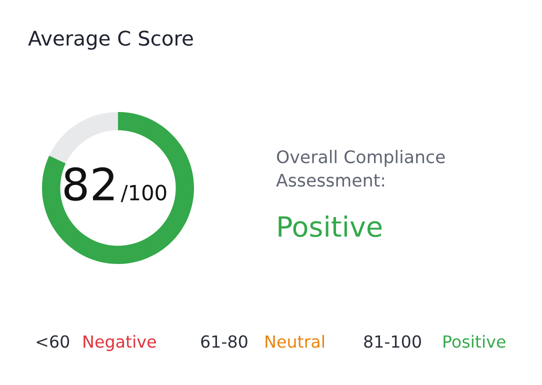  What do you see at coordinates (224, 341) in the screenshot?
I see `text: 61-80` at bounding box center [224, 341].